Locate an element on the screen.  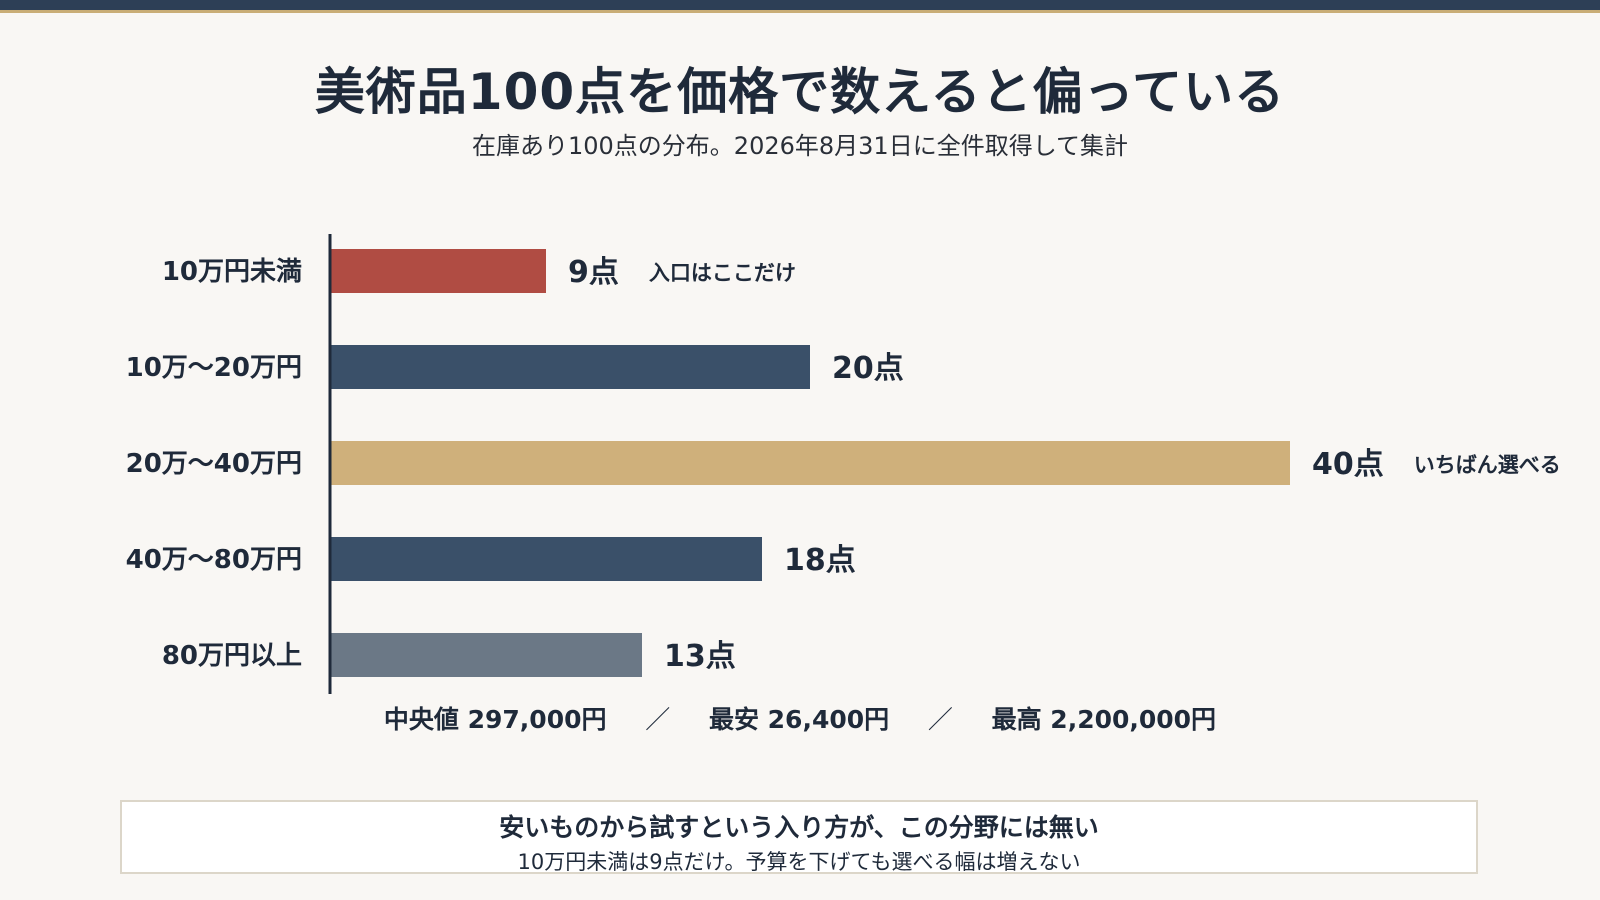
page-title: 美術品100点を価格で数えると偏っている is located at coordinates (800, 92).